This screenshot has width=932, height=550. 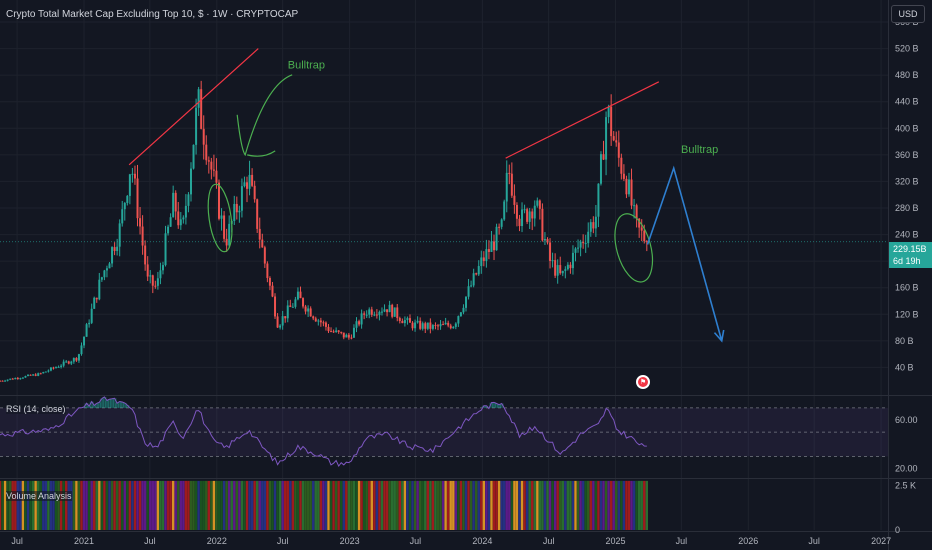 I want to click on price-axis-label: 520 B, so click(x=907, y=49).